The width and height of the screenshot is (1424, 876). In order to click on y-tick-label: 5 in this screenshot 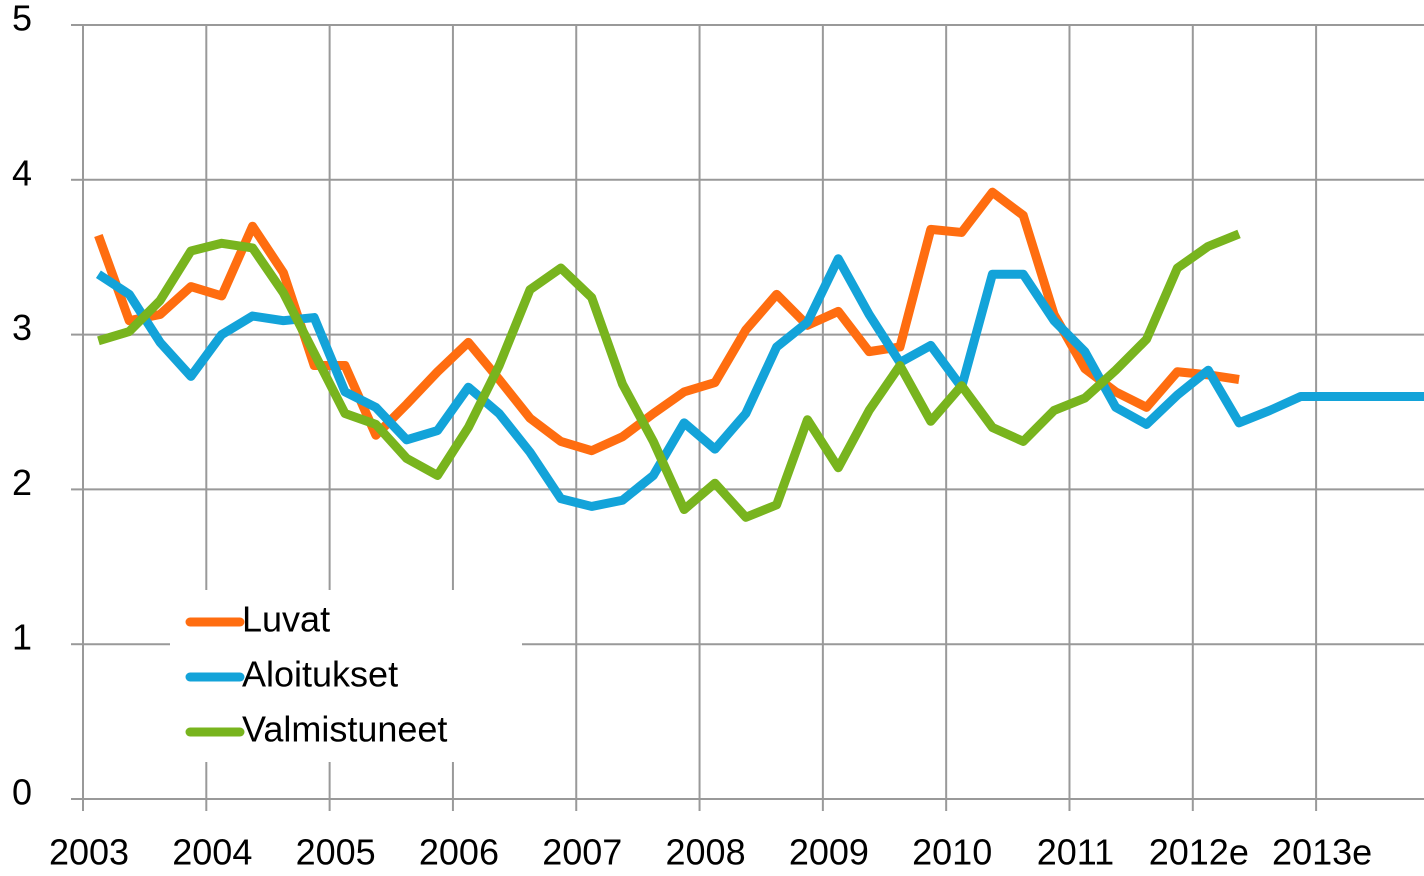, I will do `click(22, 19)`.